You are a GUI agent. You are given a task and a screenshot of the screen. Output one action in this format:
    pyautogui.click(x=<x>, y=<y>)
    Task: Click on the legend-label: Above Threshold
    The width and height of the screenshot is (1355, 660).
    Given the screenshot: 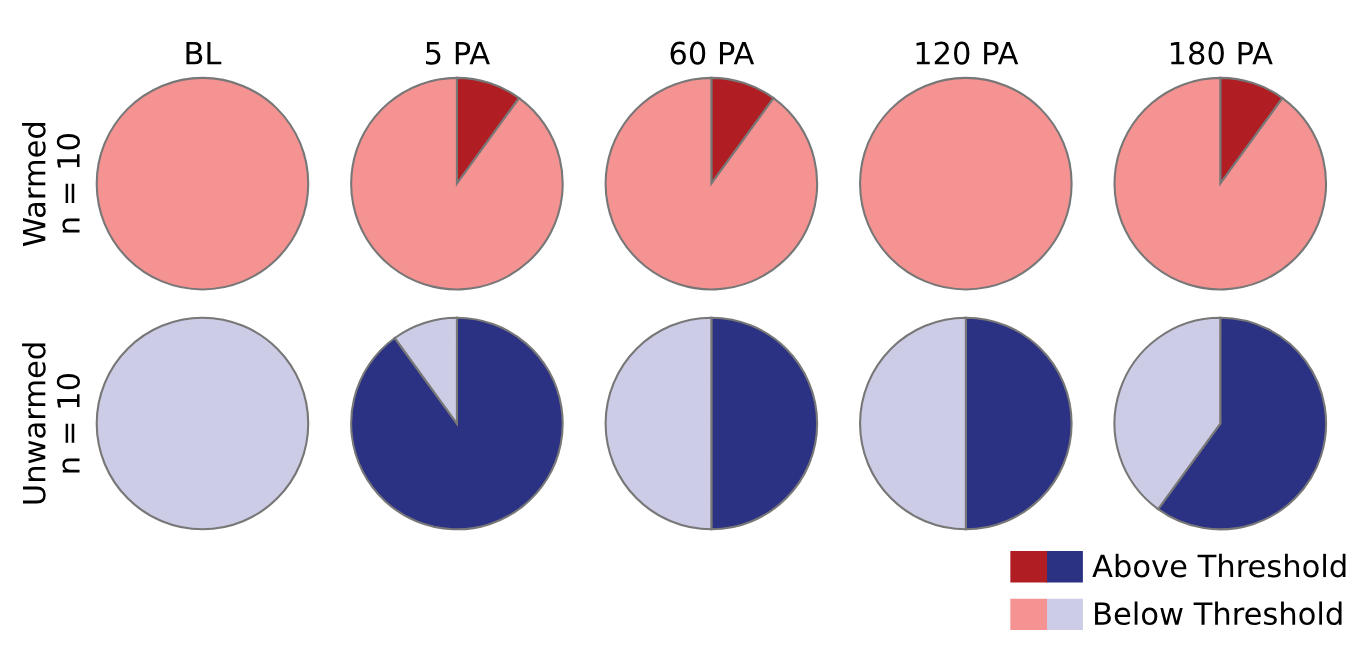 What is the action you would take?
    pyautogui.click(x=1219, y=565)
    